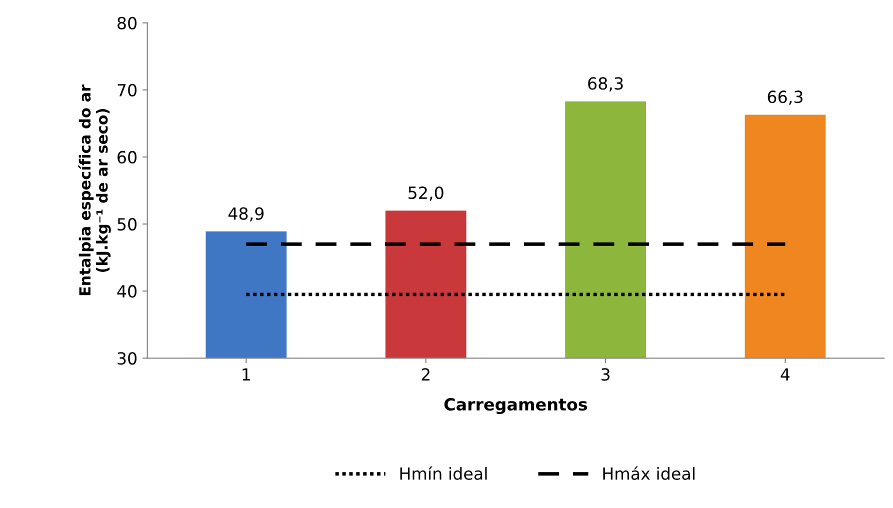 The height and width of the screenshot is (508, 893). What do you see at coordinates (94, 190) in the screenshot?
I see `y-axis-title: Entalpia específica do ar (kJ.kg⁻¹ de ar seco)` at bounding box center [94, 190].